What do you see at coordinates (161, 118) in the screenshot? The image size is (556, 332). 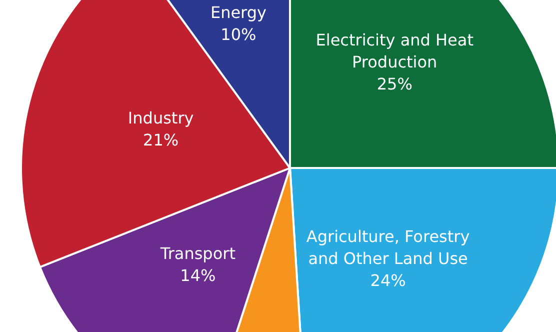 I see `slice-label: Industry` at bounding box center [161, 118].